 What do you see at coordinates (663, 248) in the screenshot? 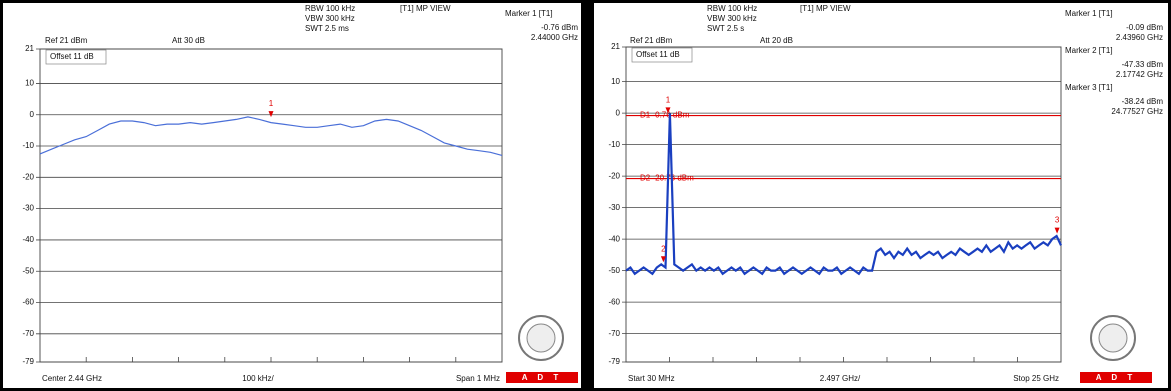
I see `marker-id: 2` at bounding box center [663, 248].